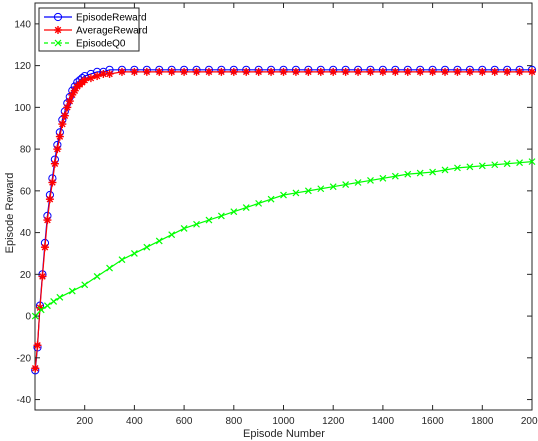  I want to click on legend-label: EpisodeQ0, so click(101, 44).